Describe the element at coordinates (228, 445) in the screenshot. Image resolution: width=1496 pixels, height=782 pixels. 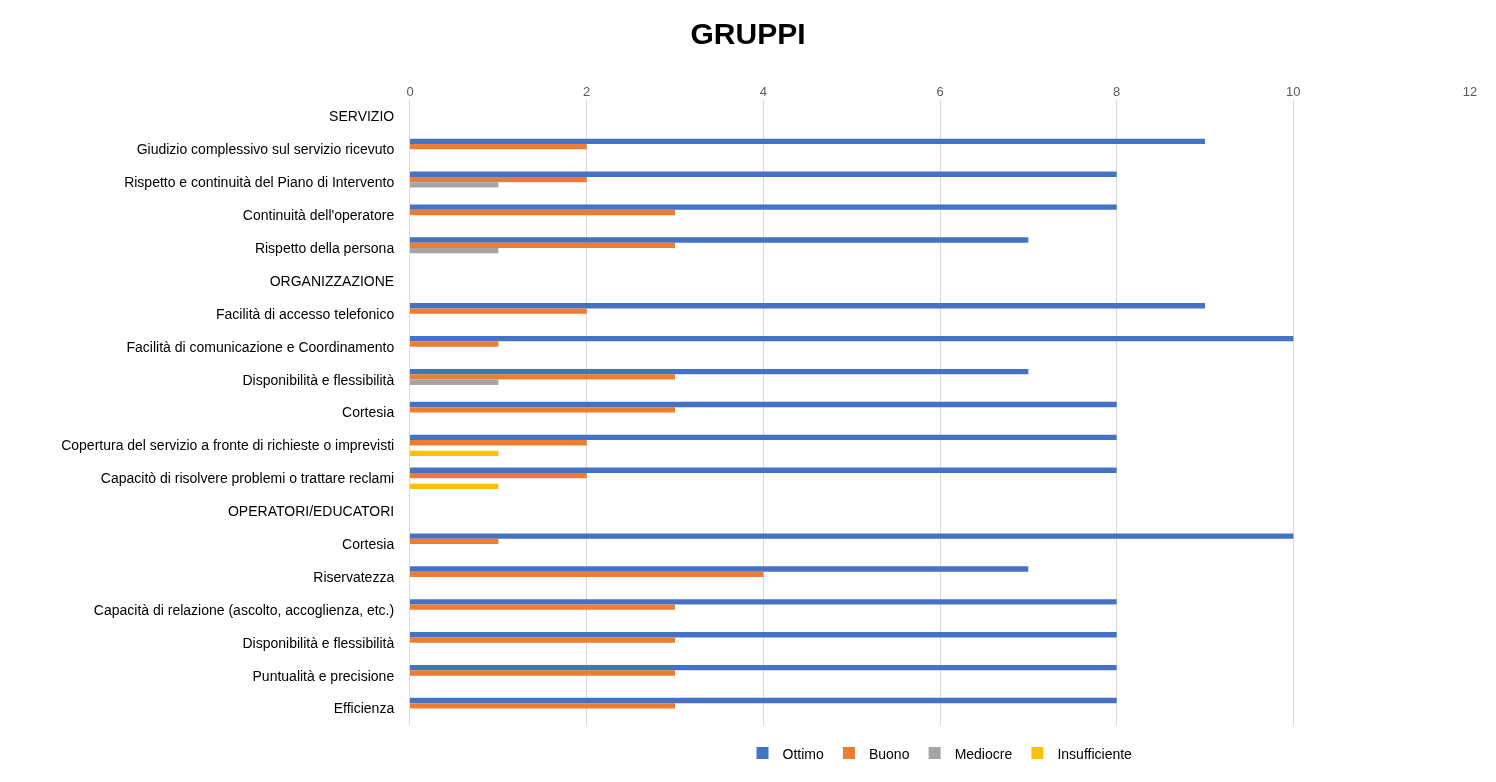
I see `y-tick-label: Copertura del servizio a fronte di richieste o imprevisti` at that location.